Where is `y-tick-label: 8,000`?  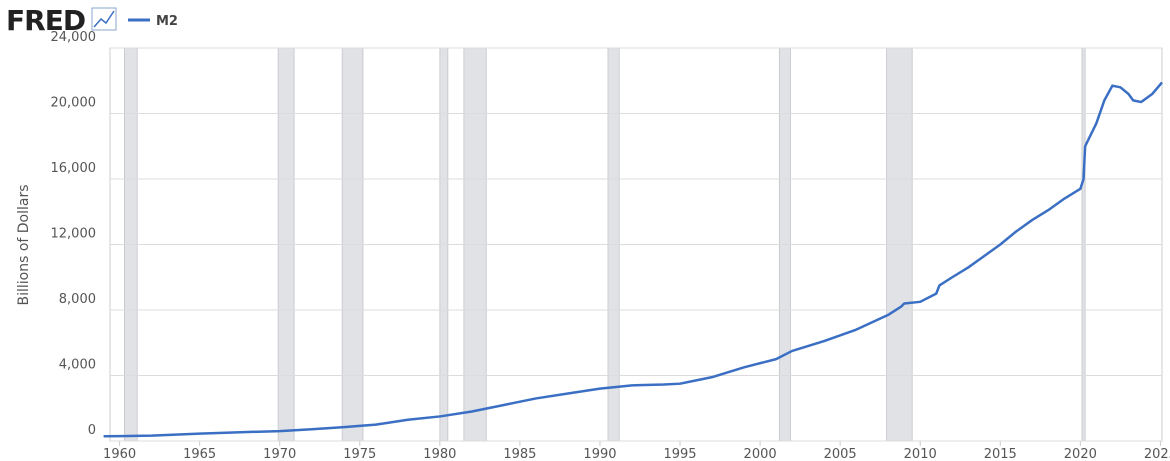
y-tick-label: 8,000 is located at coordinates (77, 299).